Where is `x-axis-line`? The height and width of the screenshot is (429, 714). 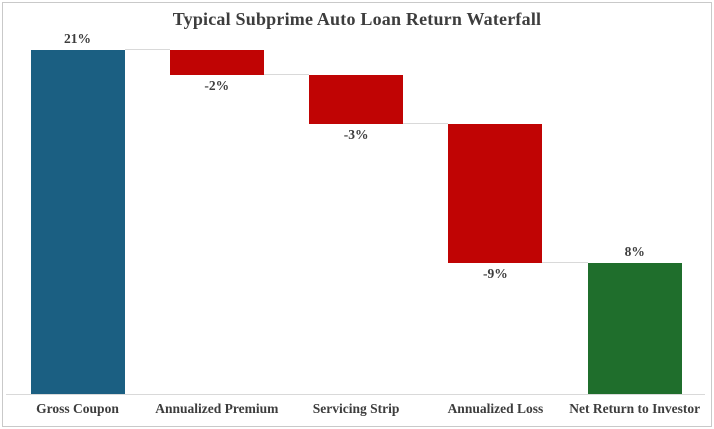
x-axis-line is located at coordinates (355, 394).